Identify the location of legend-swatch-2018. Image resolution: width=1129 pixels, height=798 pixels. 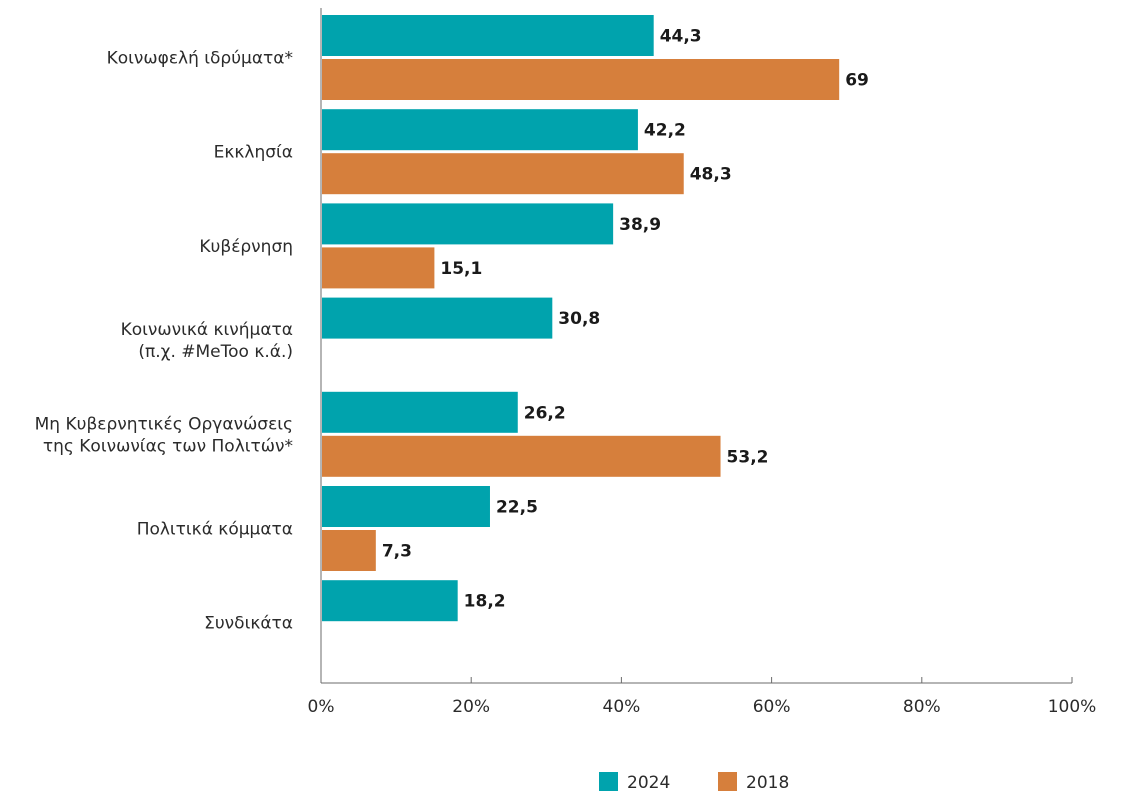
(727, 781).